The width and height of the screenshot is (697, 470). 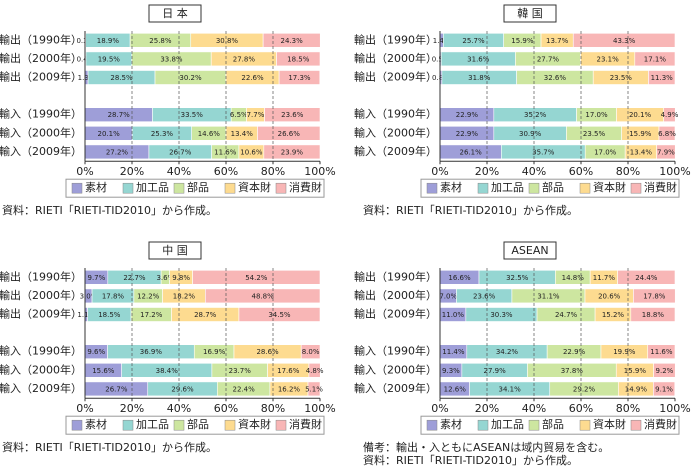 What do you see at coordinates (244, 389) in the screenshot?
I see `value-label: 22.4%` at bounding box center [244, 389].